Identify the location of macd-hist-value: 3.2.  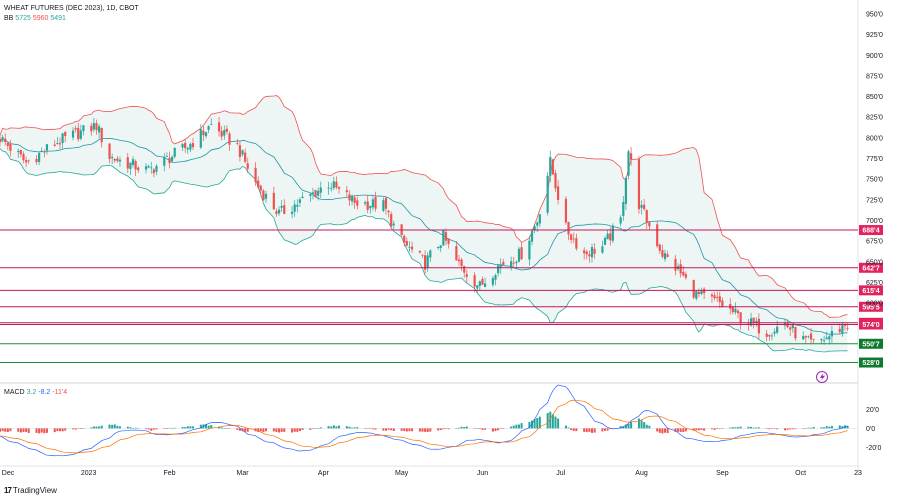
(31, 392).